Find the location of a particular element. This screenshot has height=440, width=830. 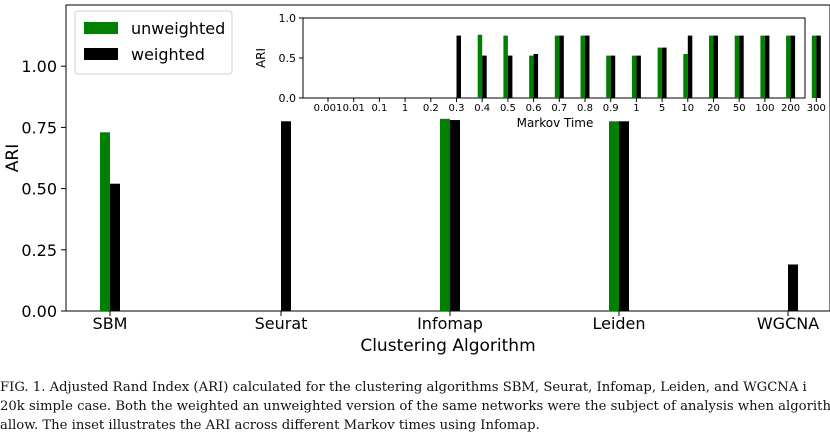

legend-swatch-weighted is located at coordinates (101, 54).